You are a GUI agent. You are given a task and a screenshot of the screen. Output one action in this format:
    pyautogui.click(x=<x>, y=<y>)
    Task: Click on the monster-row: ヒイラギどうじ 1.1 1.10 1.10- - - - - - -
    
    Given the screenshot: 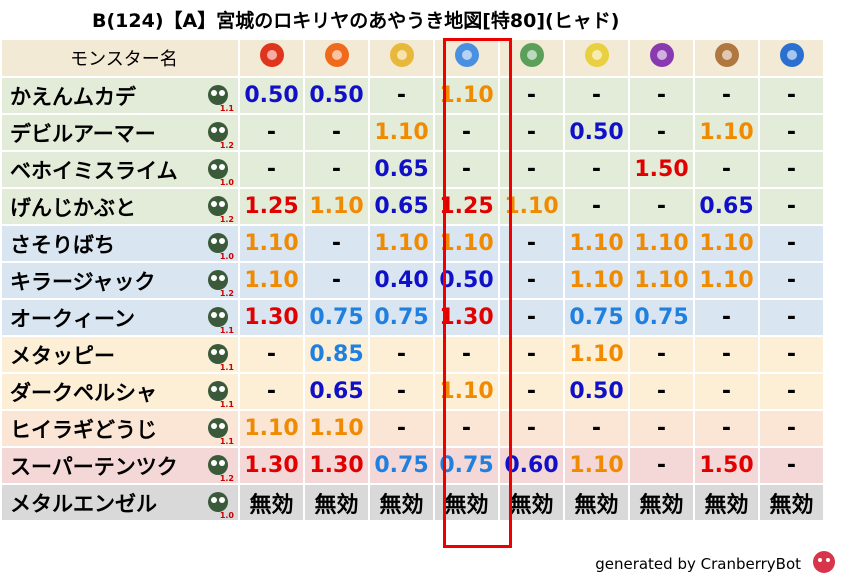 What is the action you would take?
    pyautogui.click(x=412, y=428)
    